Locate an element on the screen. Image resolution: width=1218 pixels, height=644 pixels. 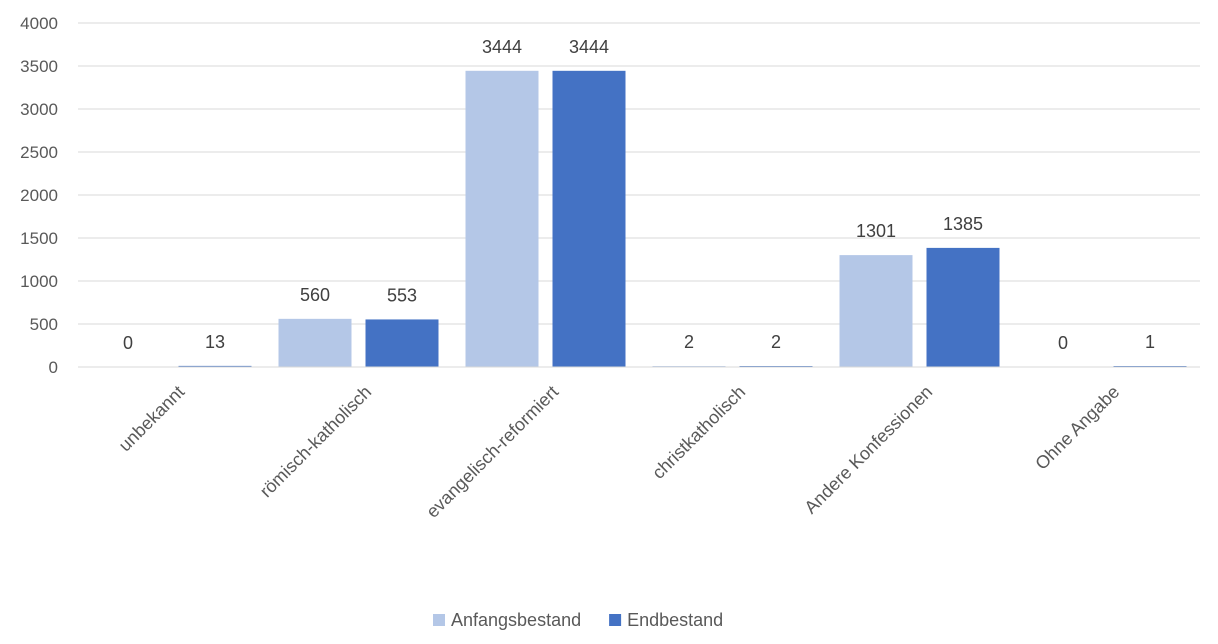
y-tick-label: 1500 is located at coordinates (39, 238).